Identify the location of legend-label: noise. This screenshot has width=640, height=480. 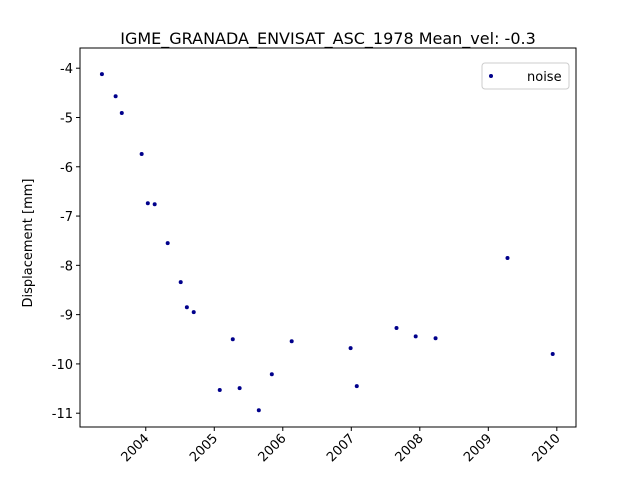
(544, 77).